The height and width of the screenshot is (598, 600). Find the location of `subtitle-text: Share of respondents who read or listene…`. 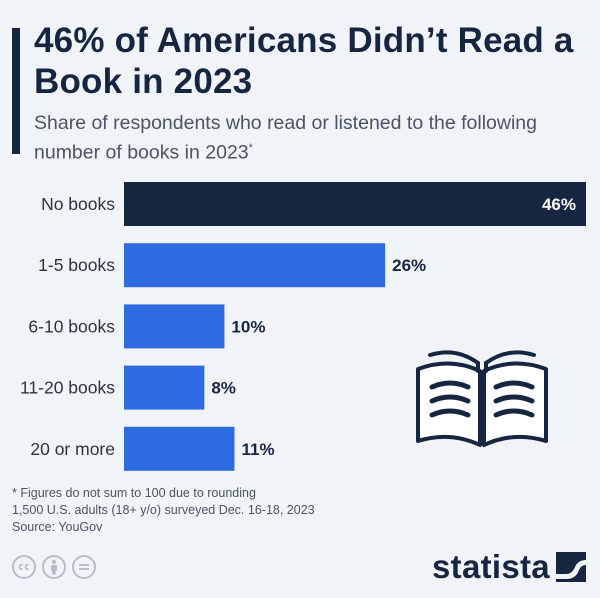

subtitle-text: Share of respondents who read or listene… is located at coordinates (285, 138).